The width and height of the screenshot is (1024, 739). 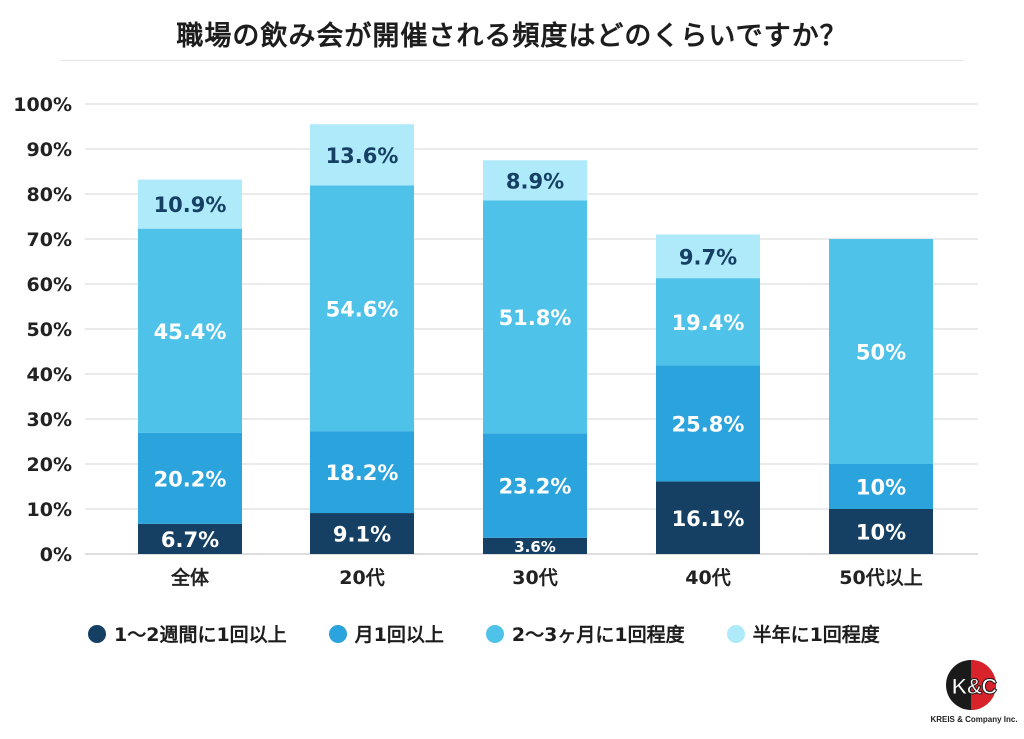 What do you see at coordinates (974, 687) in the screenshot?
I see `logo-mark: K&C` at bounding box center [974, 687].